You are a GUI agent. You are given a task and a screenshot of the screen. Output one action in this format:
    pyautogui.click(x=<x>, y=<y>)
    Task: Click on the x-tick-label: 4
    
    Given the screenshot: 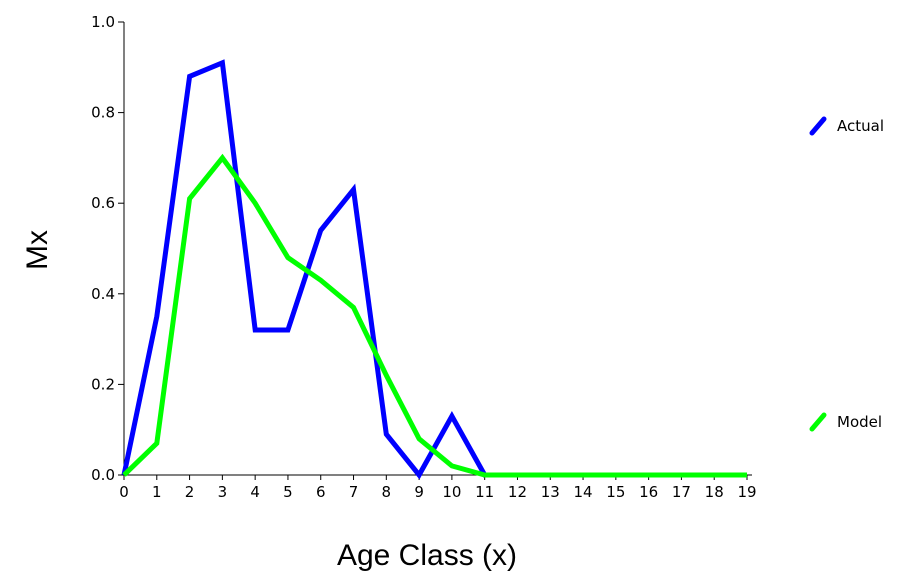 What is the action you would take?
    pyautogui.click(x=255, y=492)
    